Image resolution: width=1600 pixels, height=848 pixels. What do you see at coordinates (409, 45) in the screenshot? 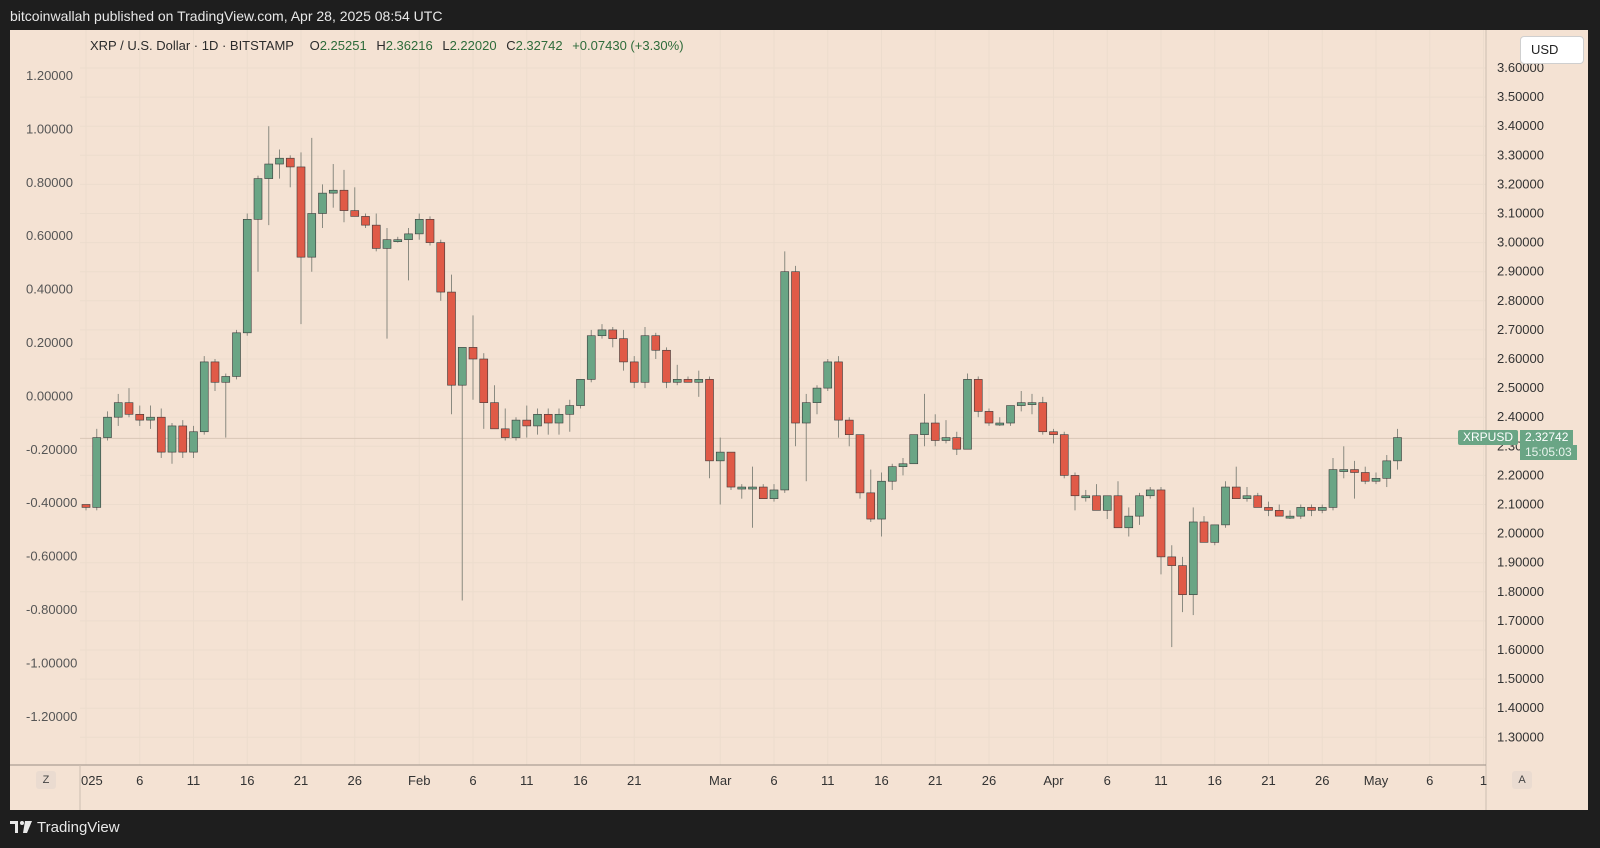
I see `legend-high: 2.36216` at bounding box center [409, 45].